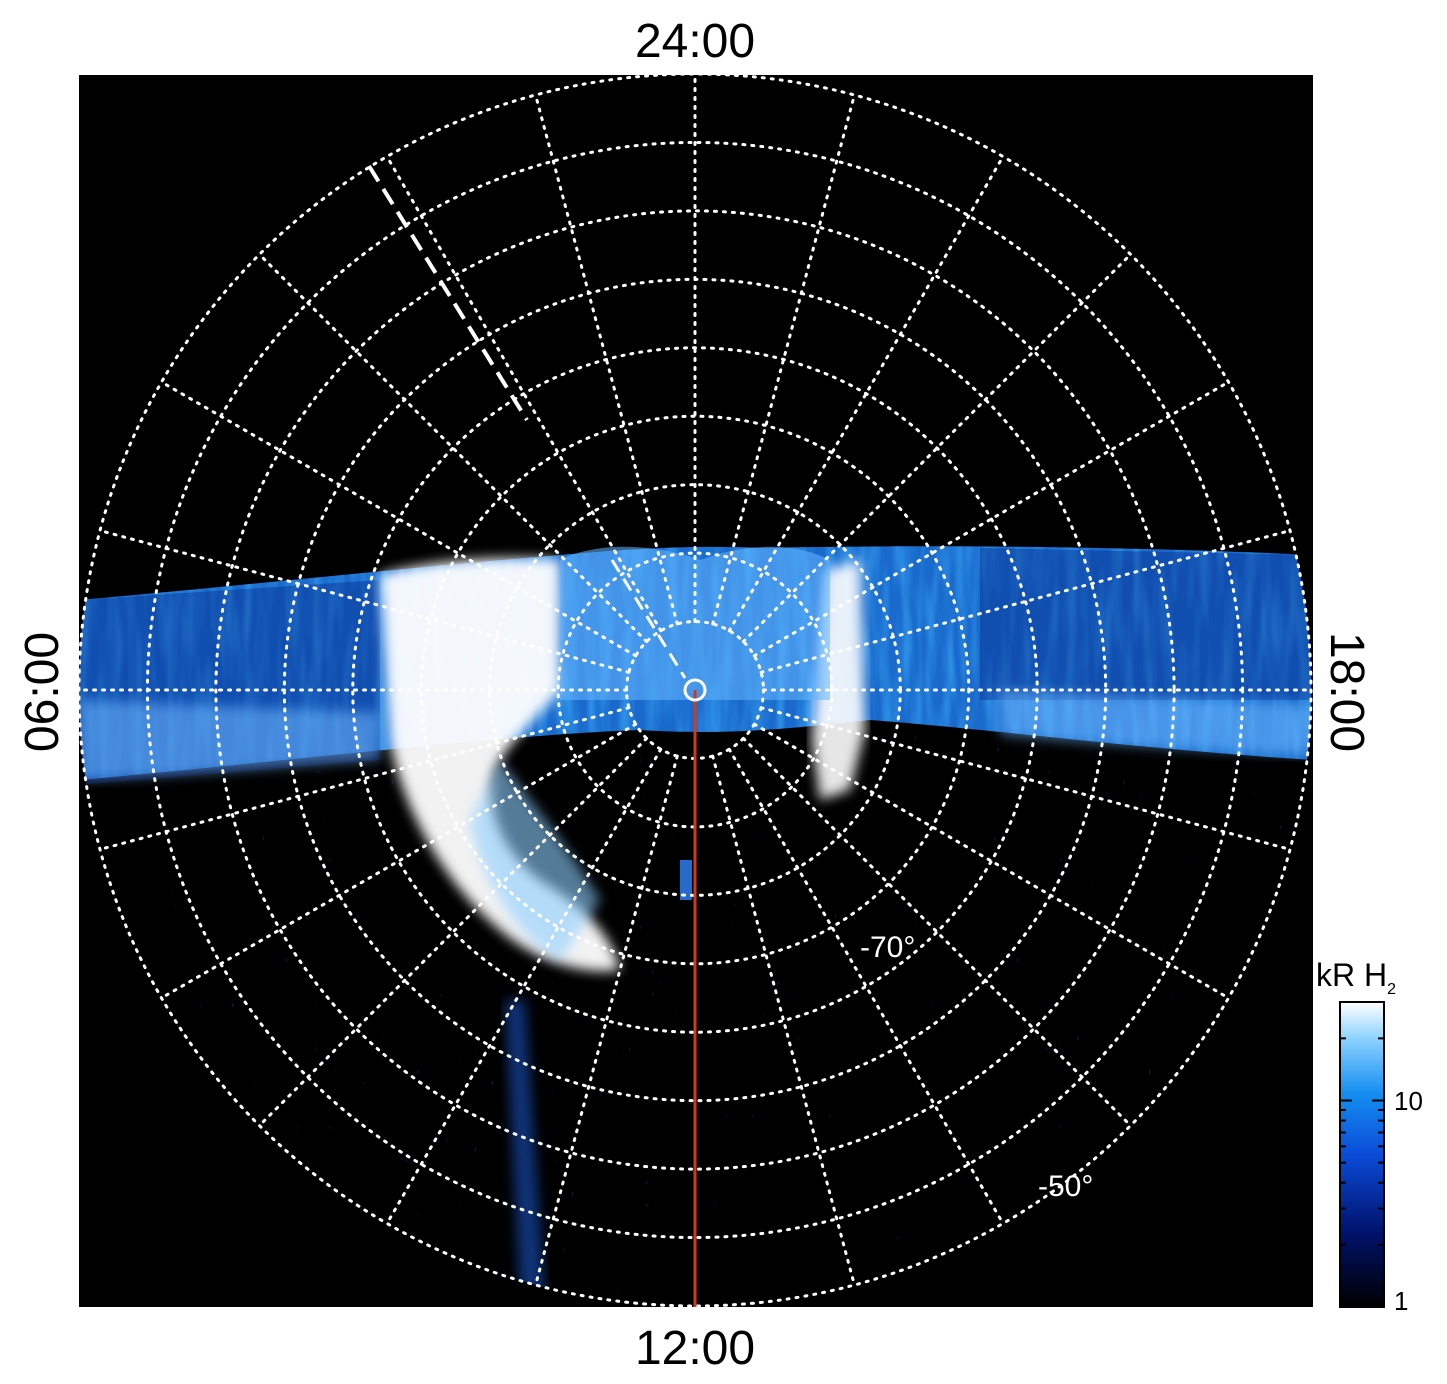  Describe the element at coordinates (525, 1150) in the screenshot. I see `noon-streak` at that location.